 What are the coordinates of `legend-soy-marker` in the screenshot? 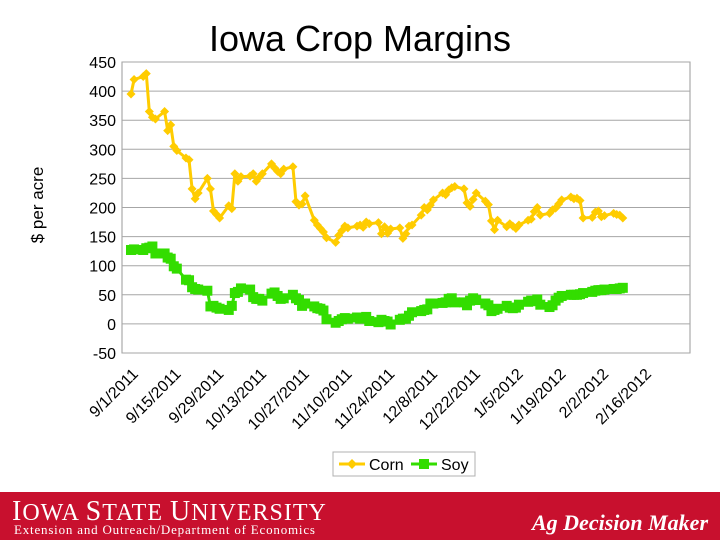 It's located at (424, 464).